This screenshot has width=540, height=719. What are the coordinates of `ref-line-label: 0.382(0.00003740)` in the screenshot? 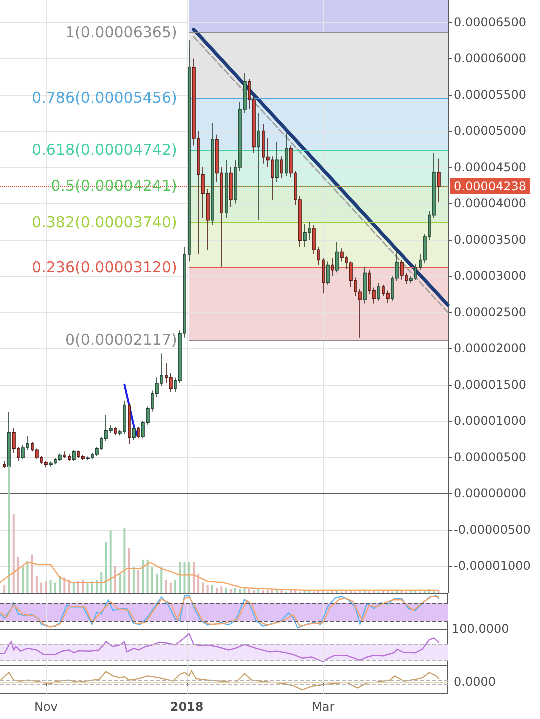 It's located at (105, 223).